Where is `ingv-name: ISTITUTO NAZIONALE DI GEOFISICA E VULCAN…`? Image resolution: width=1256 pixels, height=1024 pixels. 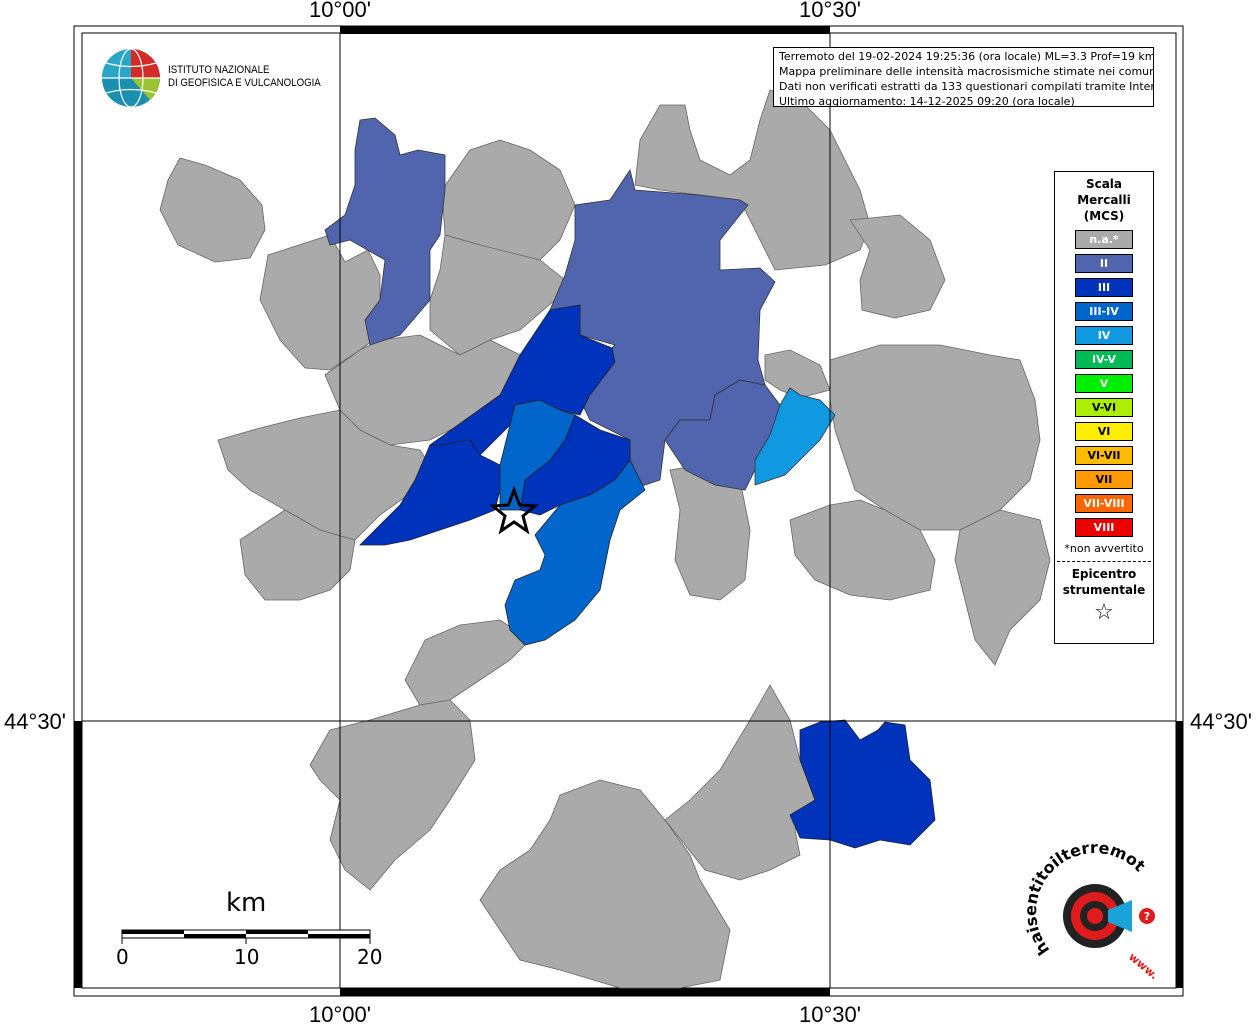
ingv-name: ISTITUTO NAZIONALE DI GEOFISICA E VULCAN… is located at coordinates (244, 77).